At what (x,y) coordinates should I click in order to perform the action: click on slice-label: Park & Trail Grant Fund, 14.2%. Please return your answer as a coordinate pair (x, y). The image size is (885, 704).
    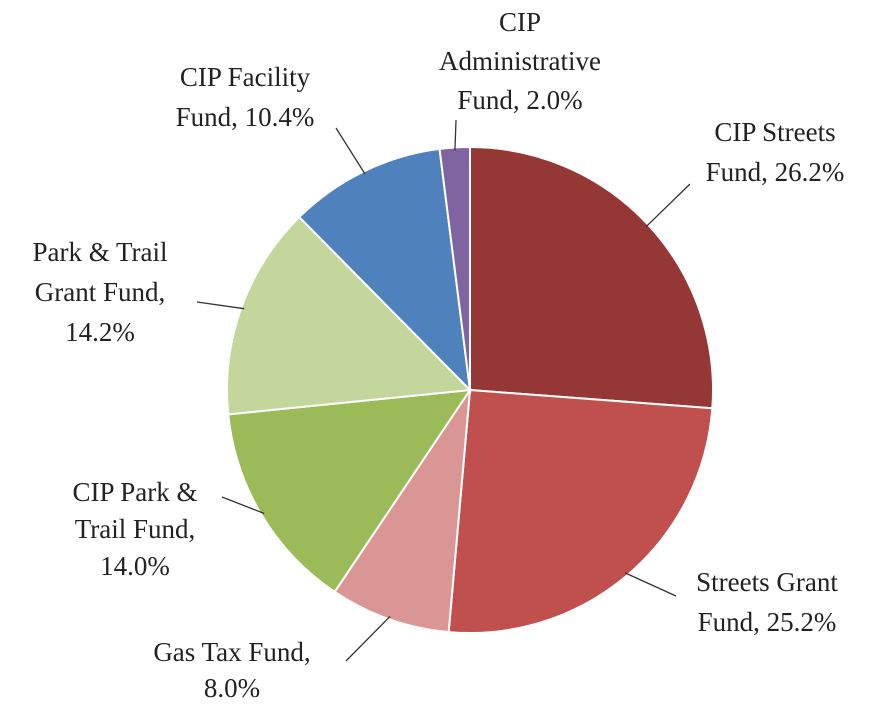
    Looking at the image, I should click on (99, 292).